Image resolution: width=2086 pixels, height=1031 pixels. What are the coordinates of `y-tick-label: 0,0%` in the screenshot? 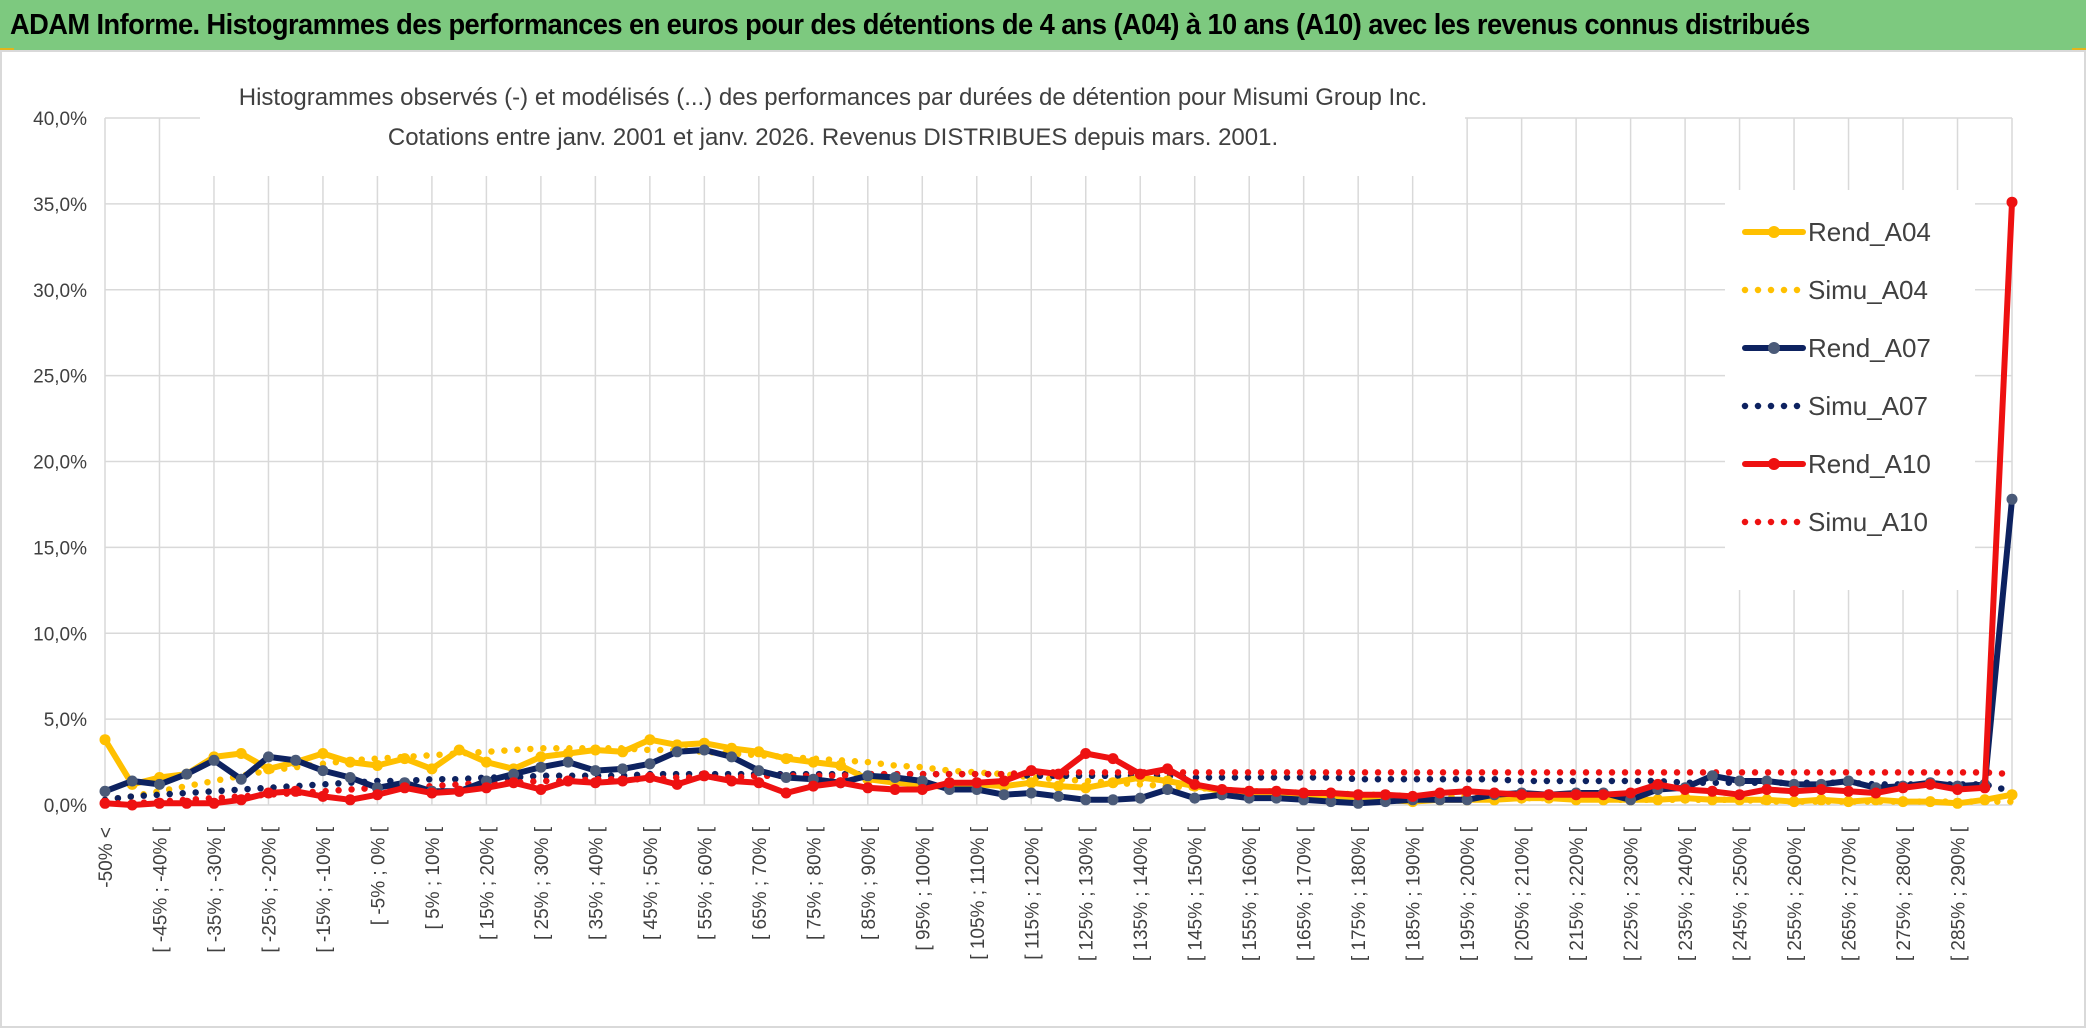 It's located at (65, 806).